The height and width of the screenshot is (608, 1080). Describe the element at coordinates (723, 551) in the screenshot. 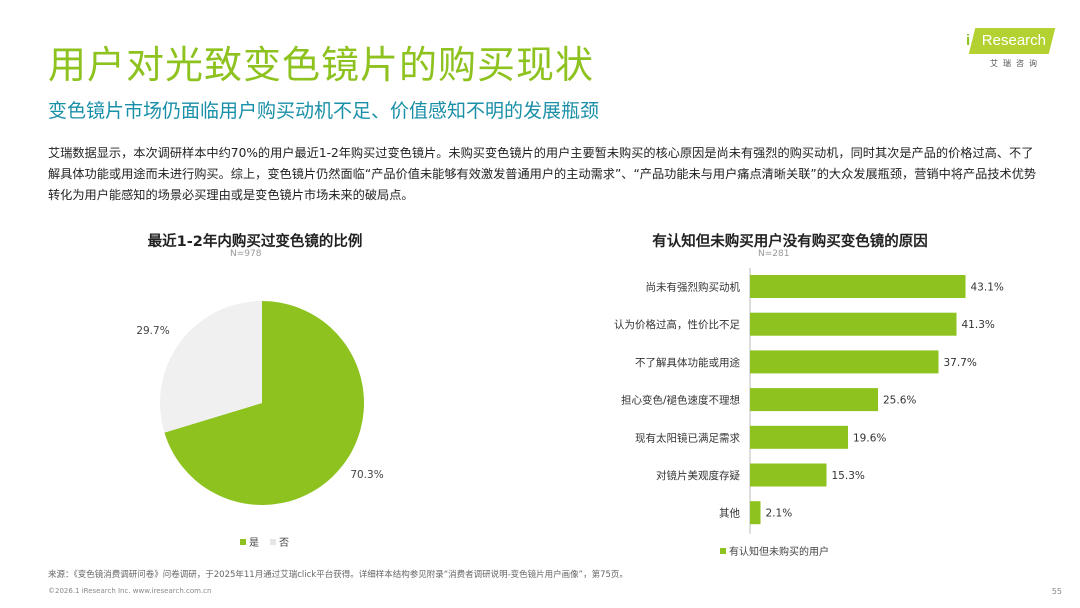

I see `bar-legend-swatch` at that location.